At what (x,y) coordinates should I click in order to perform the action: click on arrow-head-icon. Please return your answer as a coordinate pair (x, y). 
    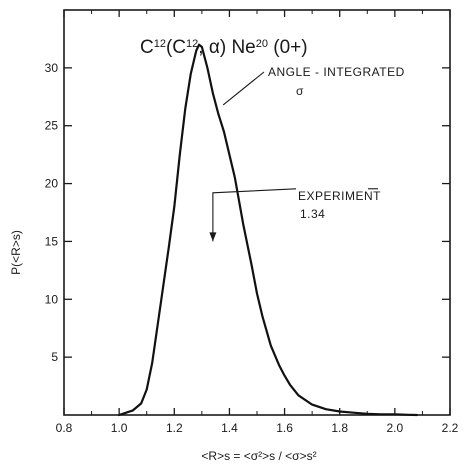
    Looking at the image, I should click on (213, 237).